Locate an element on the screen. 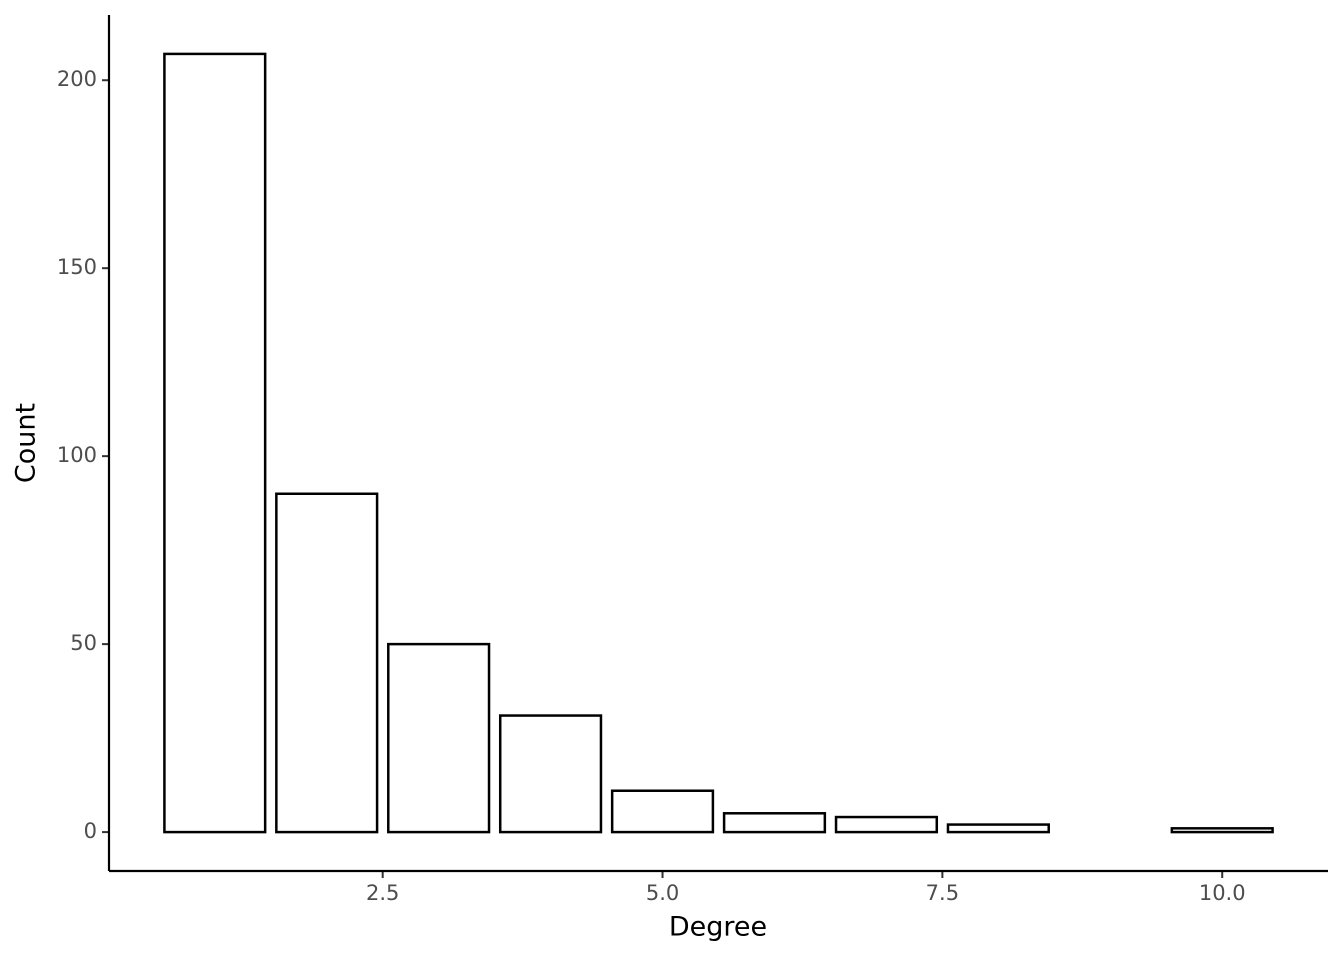  y-tick-label: 0 is located at coordinates (90, 831).